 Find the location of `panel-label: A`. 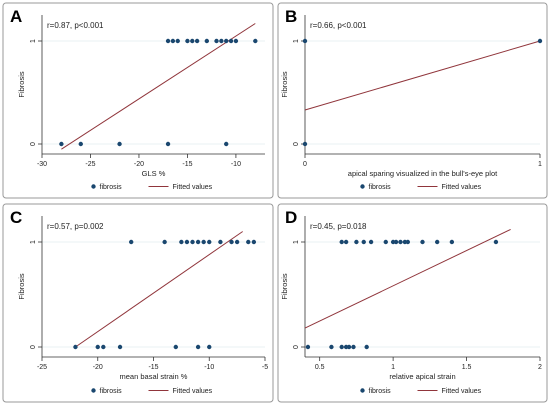

panel-label: A is located at coordinates (16, 16).